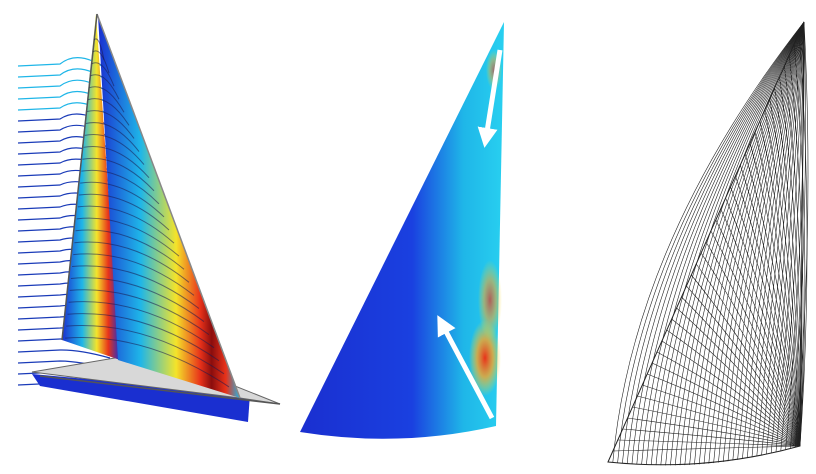  Describe the element at coordinates (160, 390) in the screenshot. I see `boom` at that location.